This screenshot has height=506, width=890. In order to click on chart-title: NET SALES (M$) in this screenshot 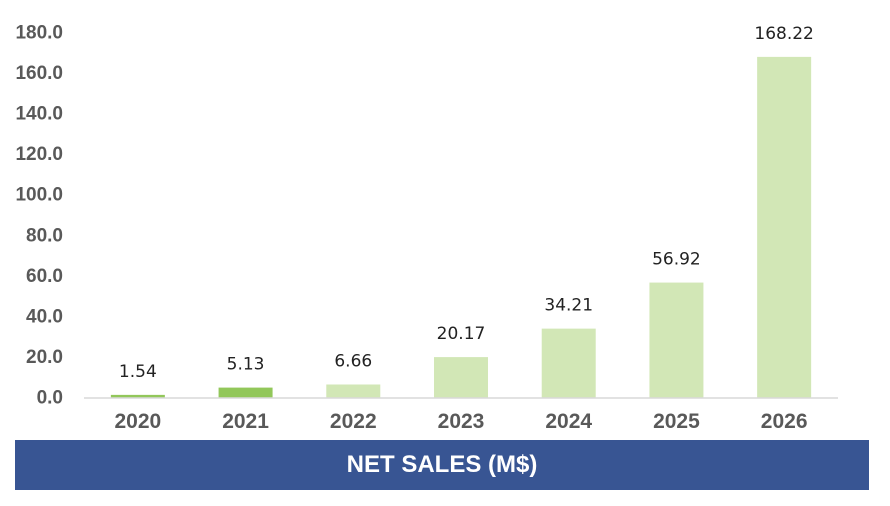, I will do `click(442, 464)`.